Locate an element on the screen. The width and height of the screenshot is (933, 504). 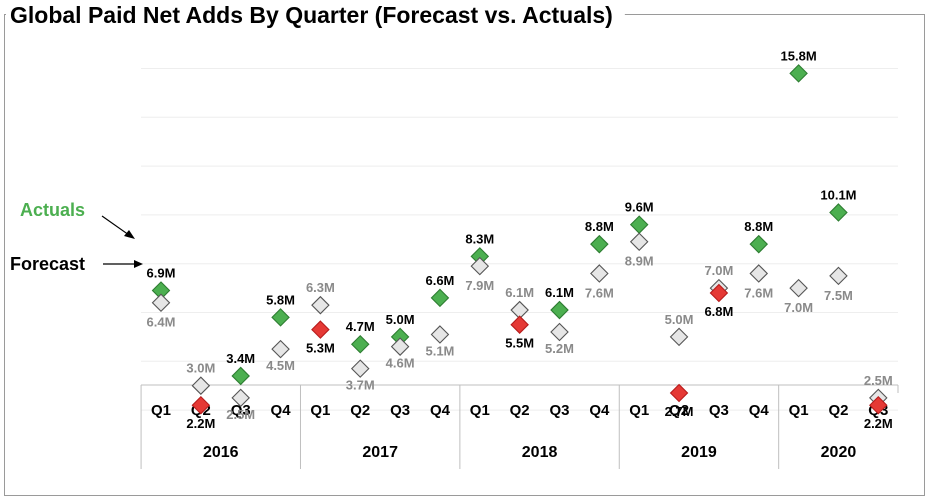
forecast-data-label: 5.0M is located at coordinates (679, 319).